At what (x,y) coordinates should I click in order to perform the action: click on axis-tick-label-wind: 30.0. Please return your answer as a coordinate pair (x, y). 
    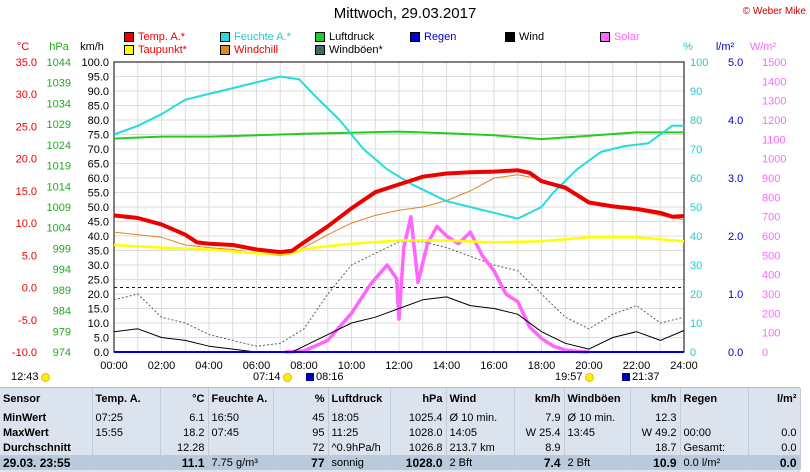
    Looking at the image, I should click on (98, 266).